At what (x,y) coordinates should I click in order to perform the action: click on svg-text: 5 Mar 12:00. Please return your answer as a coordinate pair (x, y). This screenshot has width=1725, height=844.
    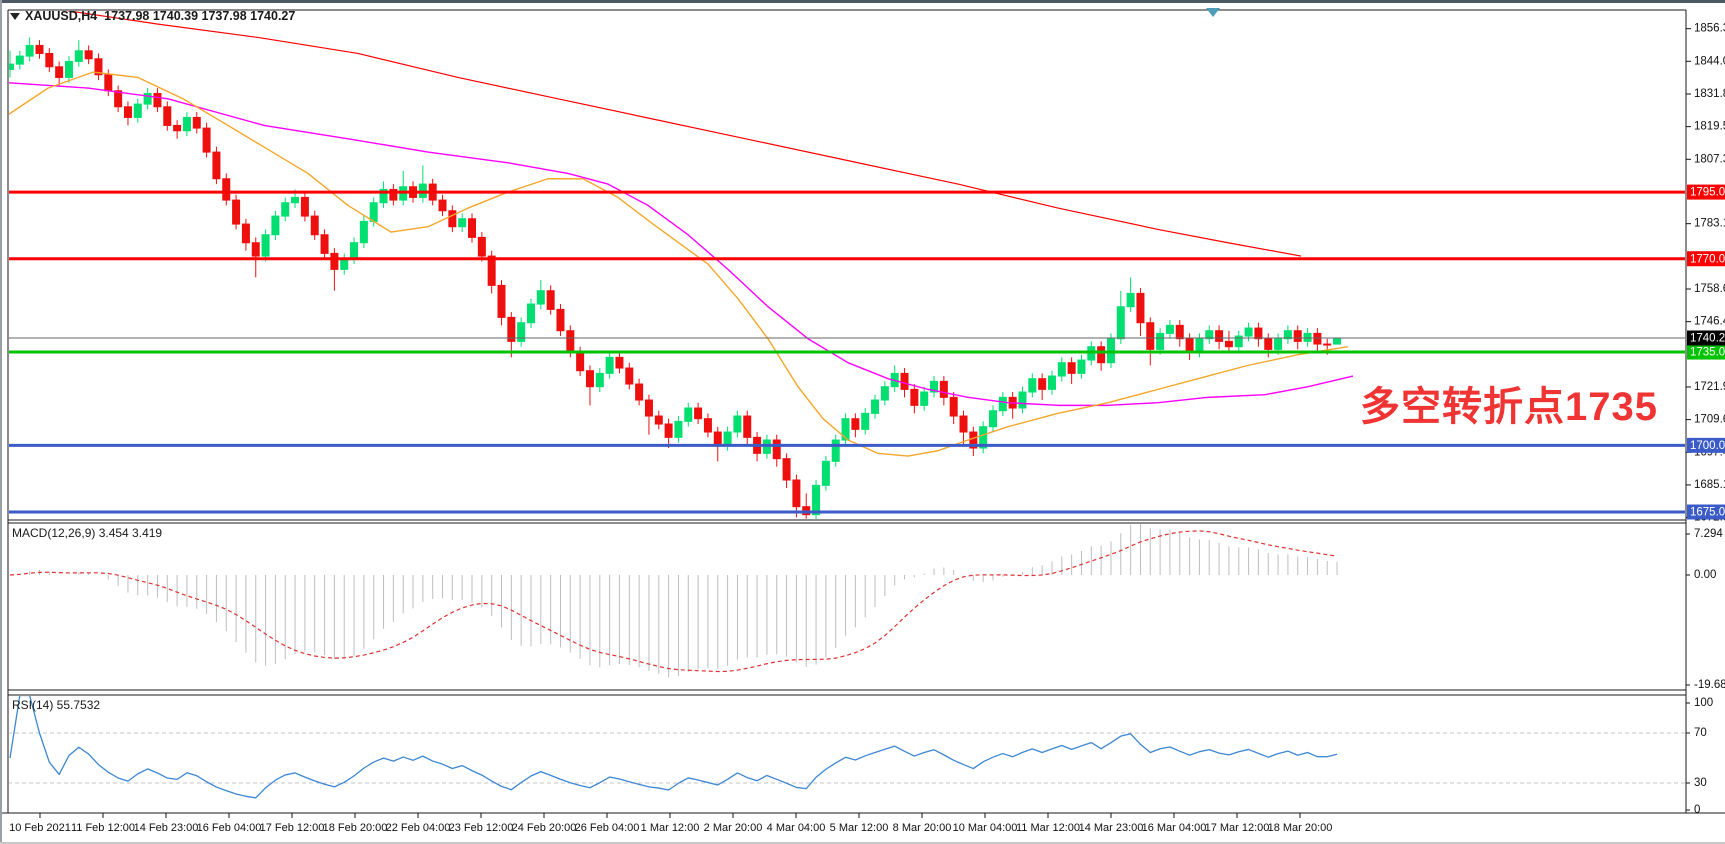
    Looking at the image, I should click on (859, 828).